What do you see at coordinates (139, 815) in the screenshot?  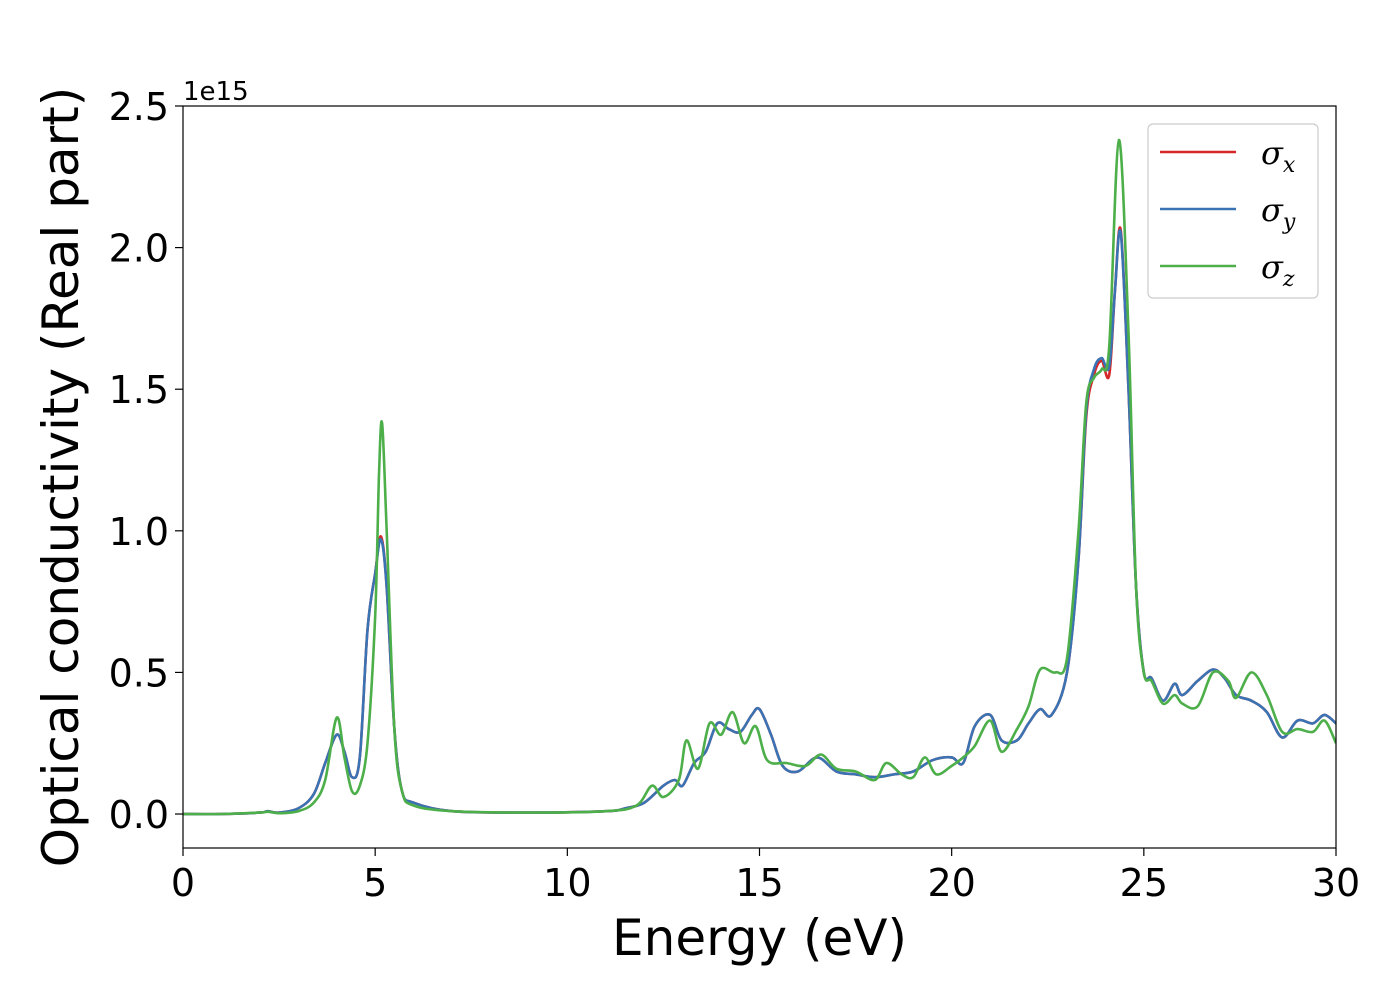 I see `y-tick-label: 0.0` at bounding box center [139, 815].